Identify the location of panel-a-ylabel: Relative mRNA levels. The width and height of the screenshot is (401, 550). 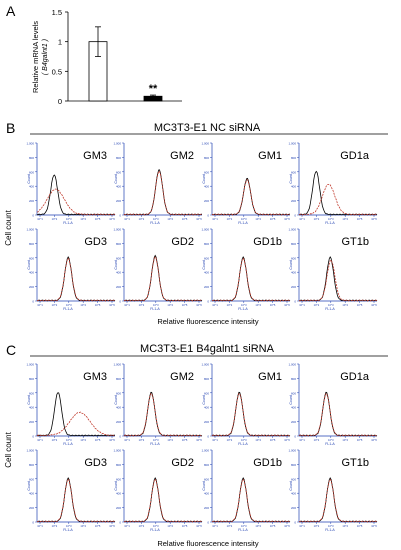
(35, 57).